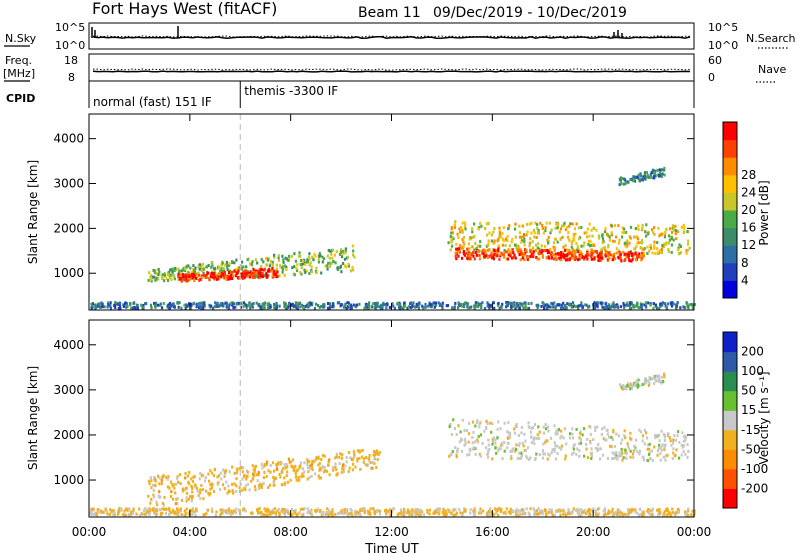 Image resolution: width=800 pixels, height=554 pixels. I want to click on colorbar-tick-label: -100, so click(754, 469).